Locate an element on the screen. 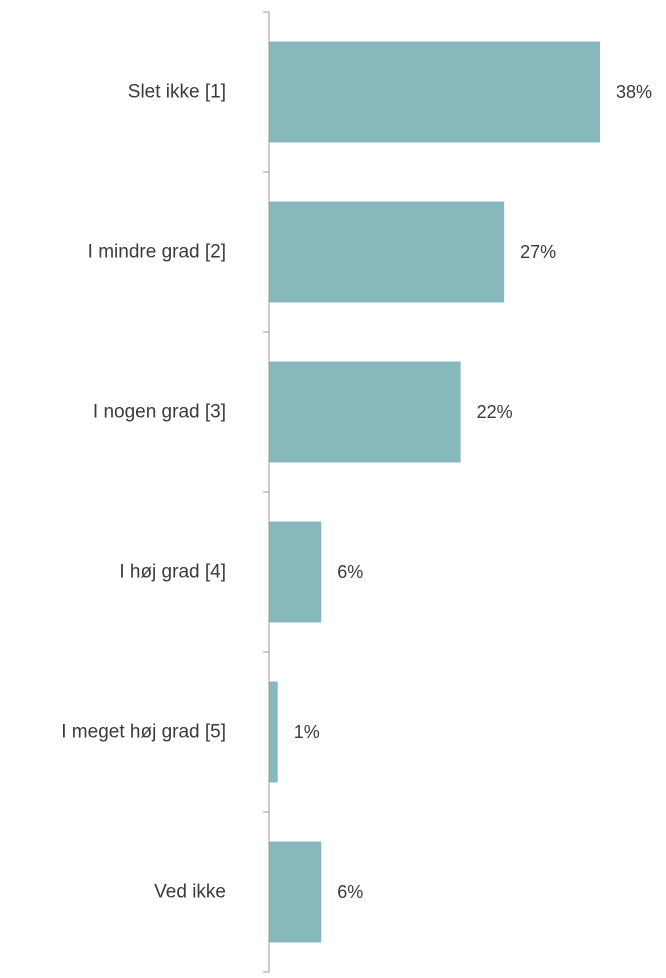 This screenshot has height=978, width=666. category-label: I nogen grad [3] is located at coordinates (159, 412).